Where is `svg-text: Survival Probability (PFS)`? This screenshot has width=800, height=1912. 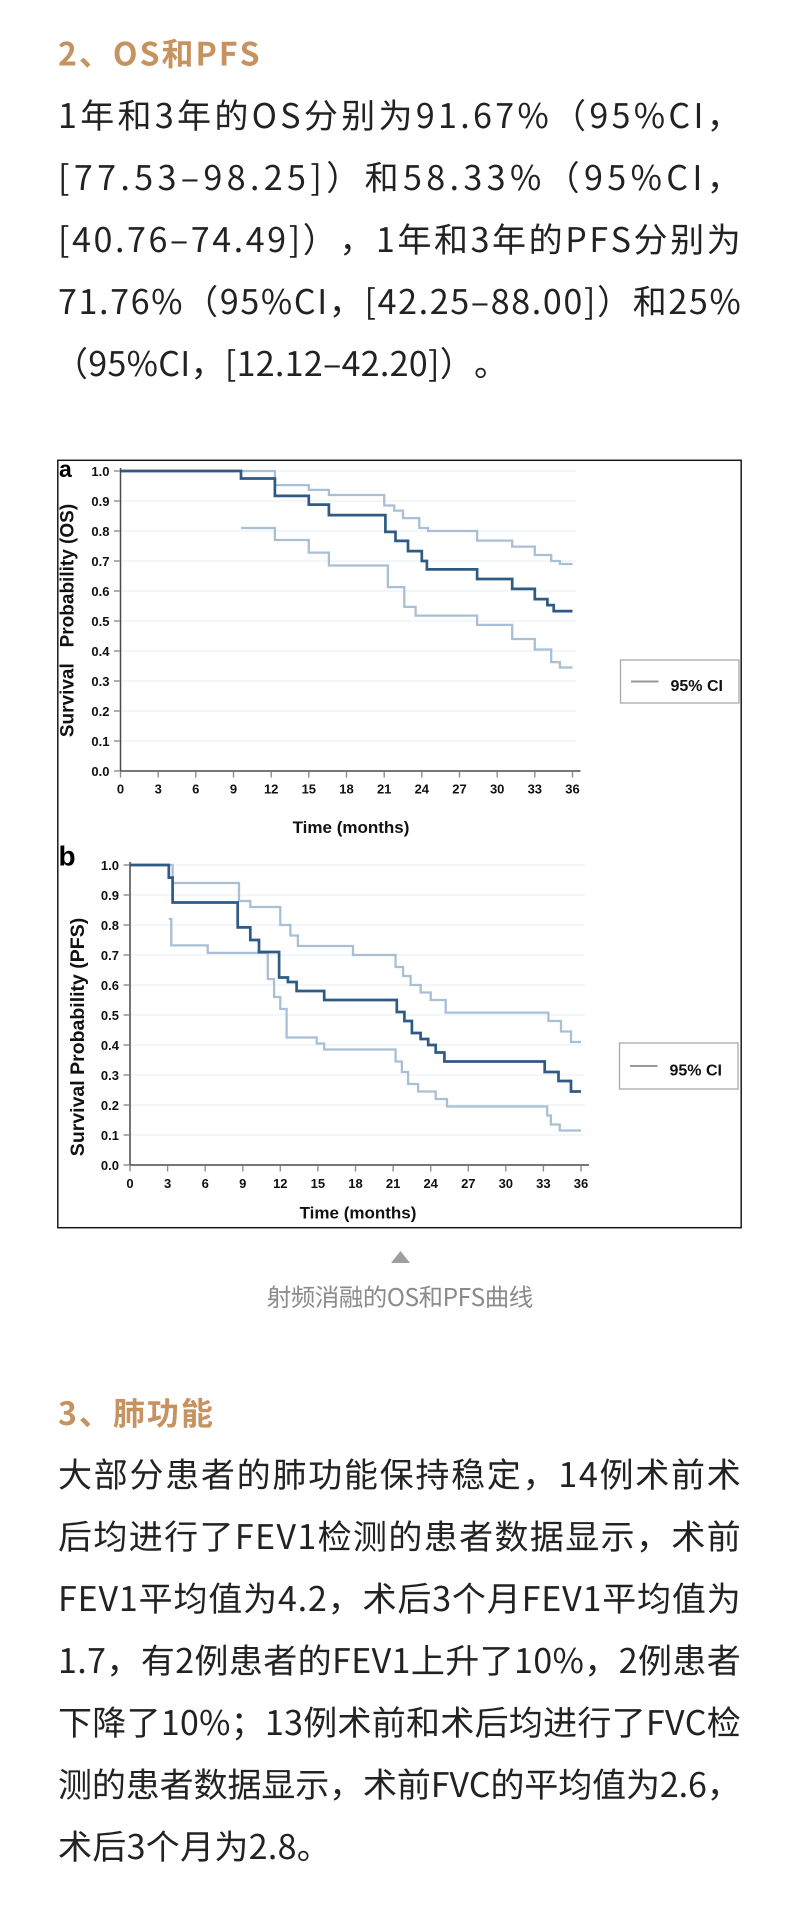 svg-text: Survival Probability (PFS) is located at coordinates (78, 1037).